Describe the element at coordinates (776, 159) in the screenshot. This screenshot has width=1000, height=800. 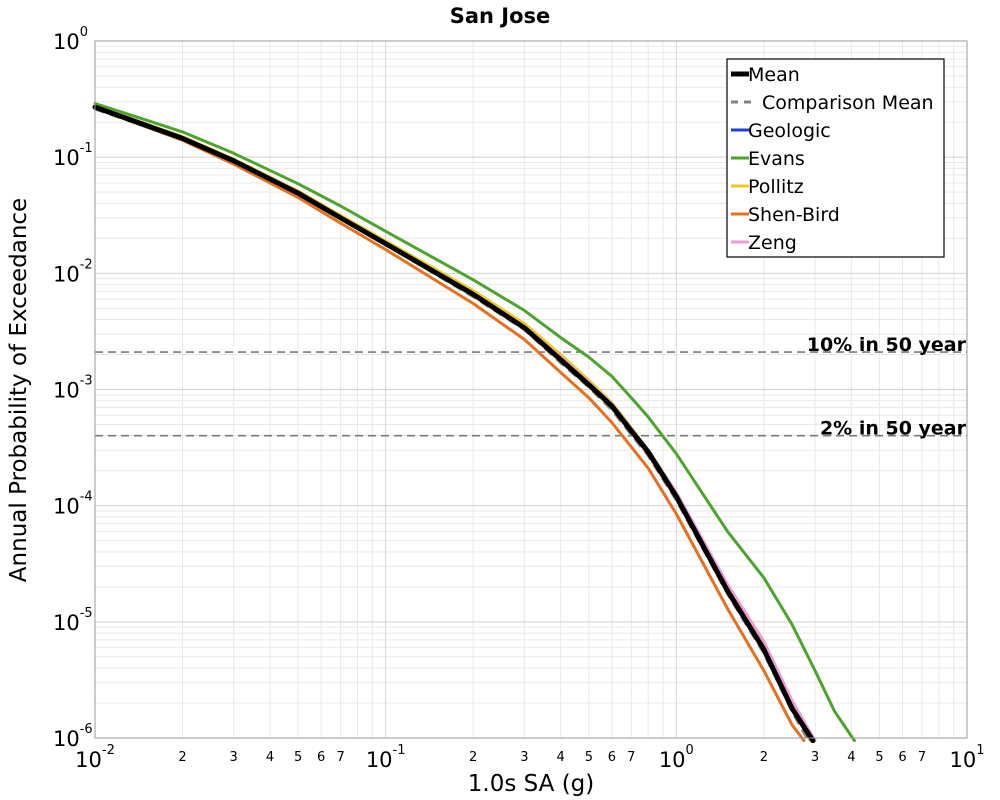
I see `legend-label: Evans` at that location.